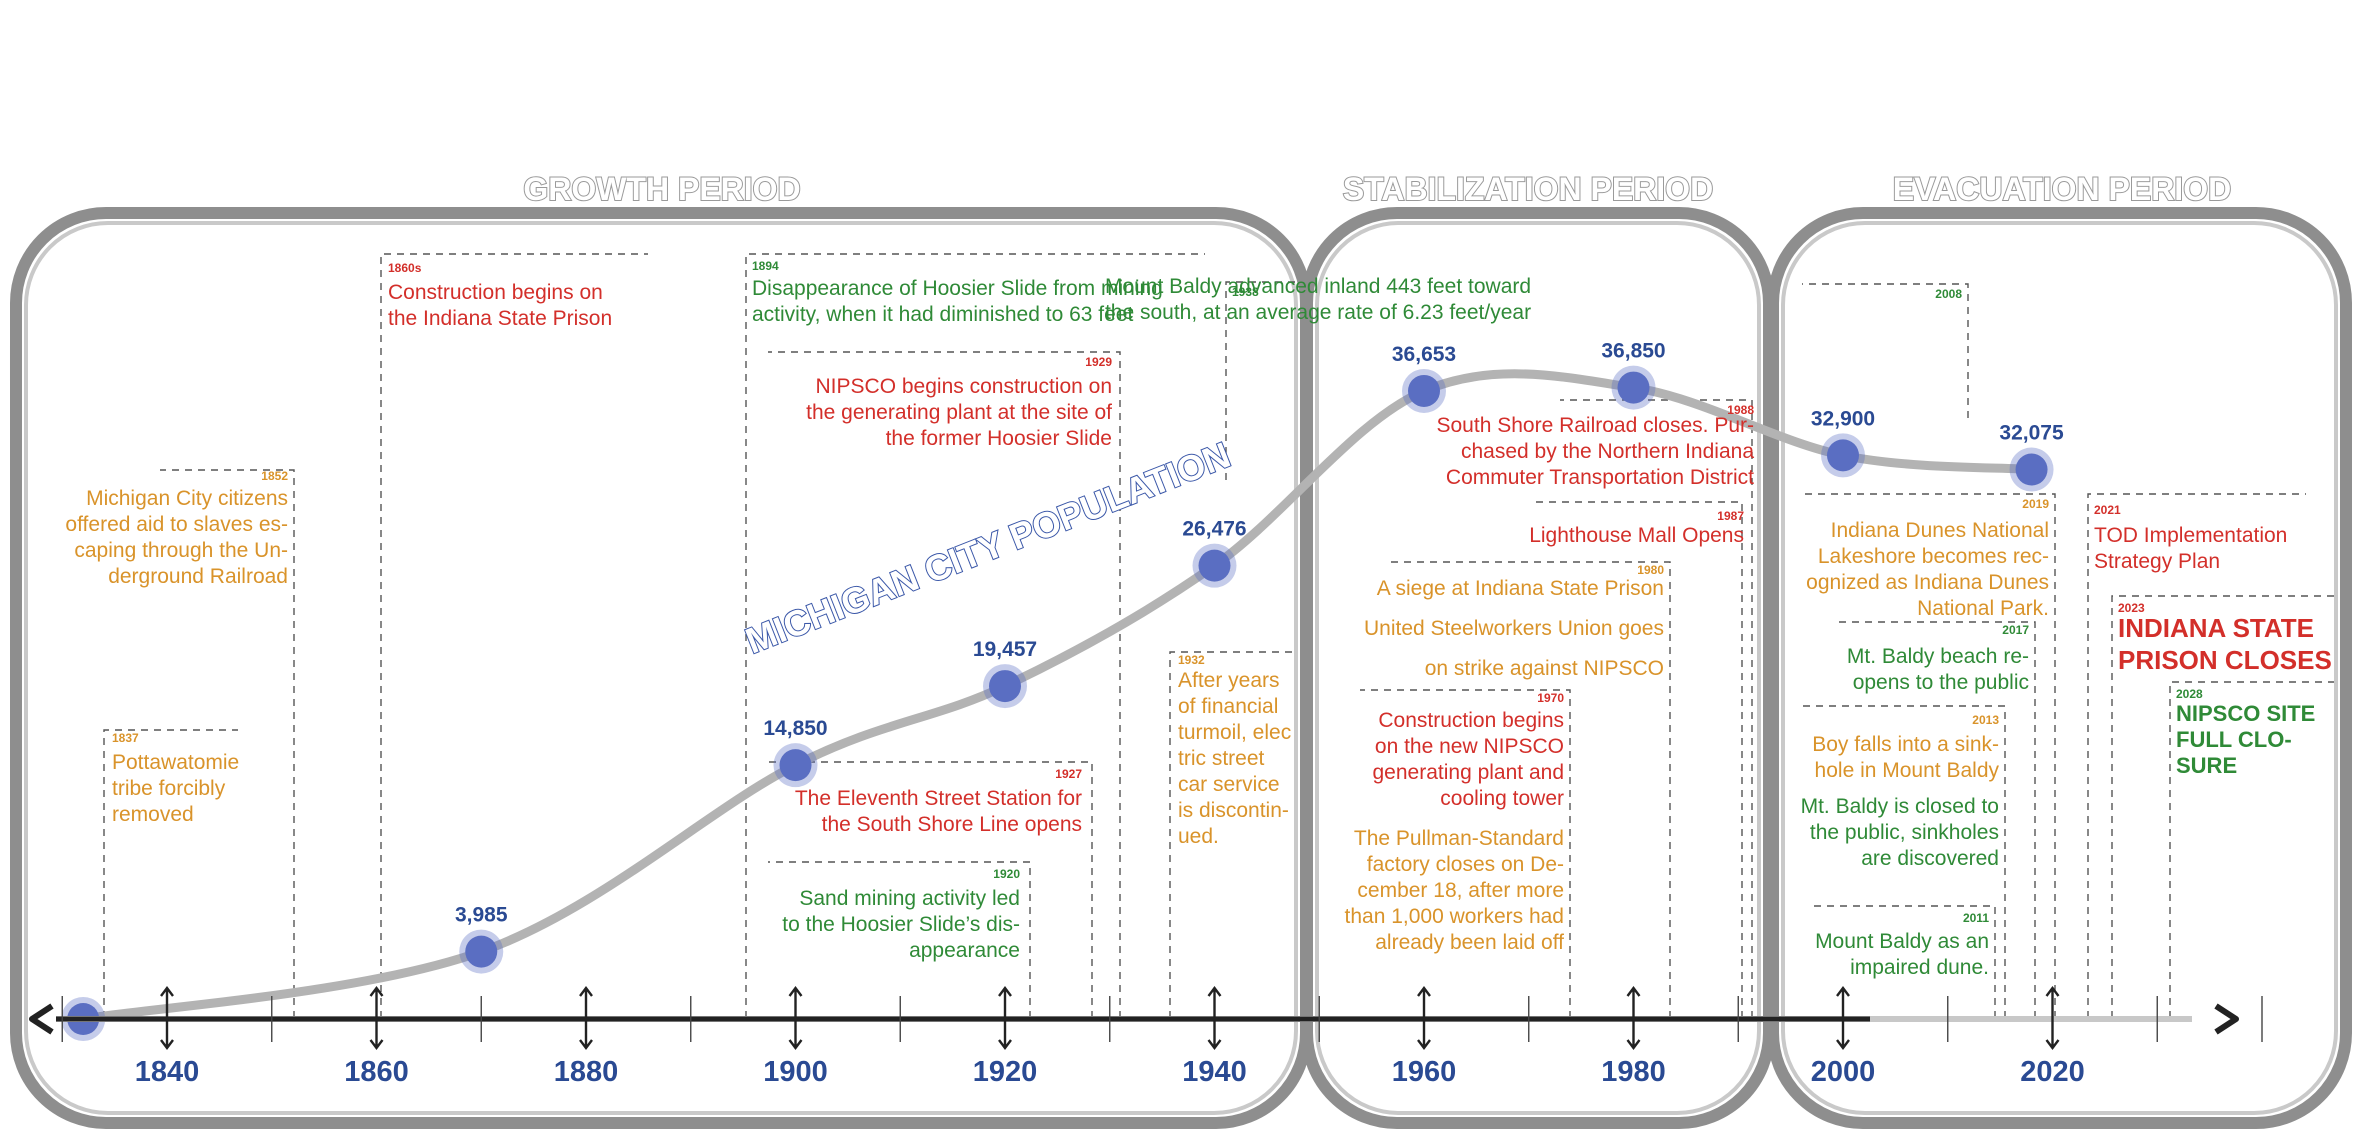 The image size is (2357, 1138). I want to click on event-text-line: National Park., so click(1983, 608).